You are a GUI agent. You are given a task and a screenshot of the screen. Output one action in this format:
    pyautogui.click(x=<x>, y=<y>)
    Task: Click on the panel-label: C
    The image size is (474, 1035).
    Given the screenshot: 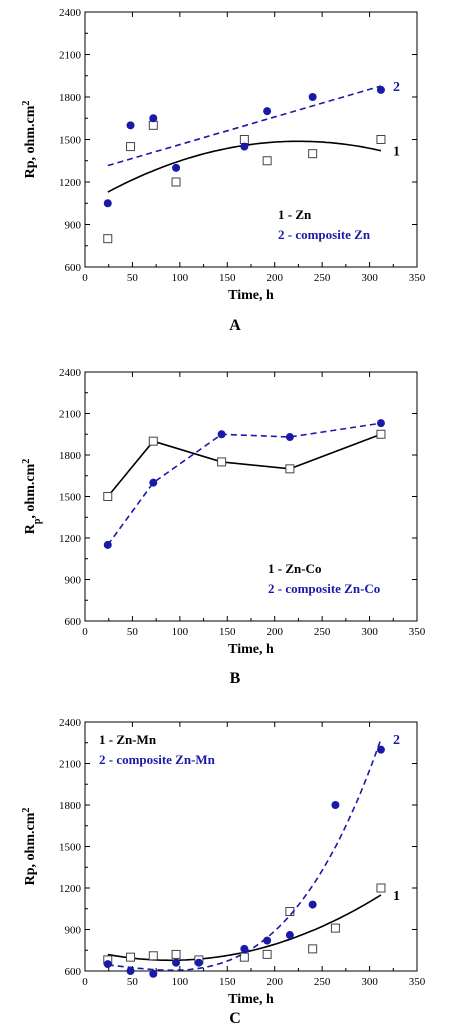 What is the action you would take?
    pyautogui.click(x=235, y=1018)
    